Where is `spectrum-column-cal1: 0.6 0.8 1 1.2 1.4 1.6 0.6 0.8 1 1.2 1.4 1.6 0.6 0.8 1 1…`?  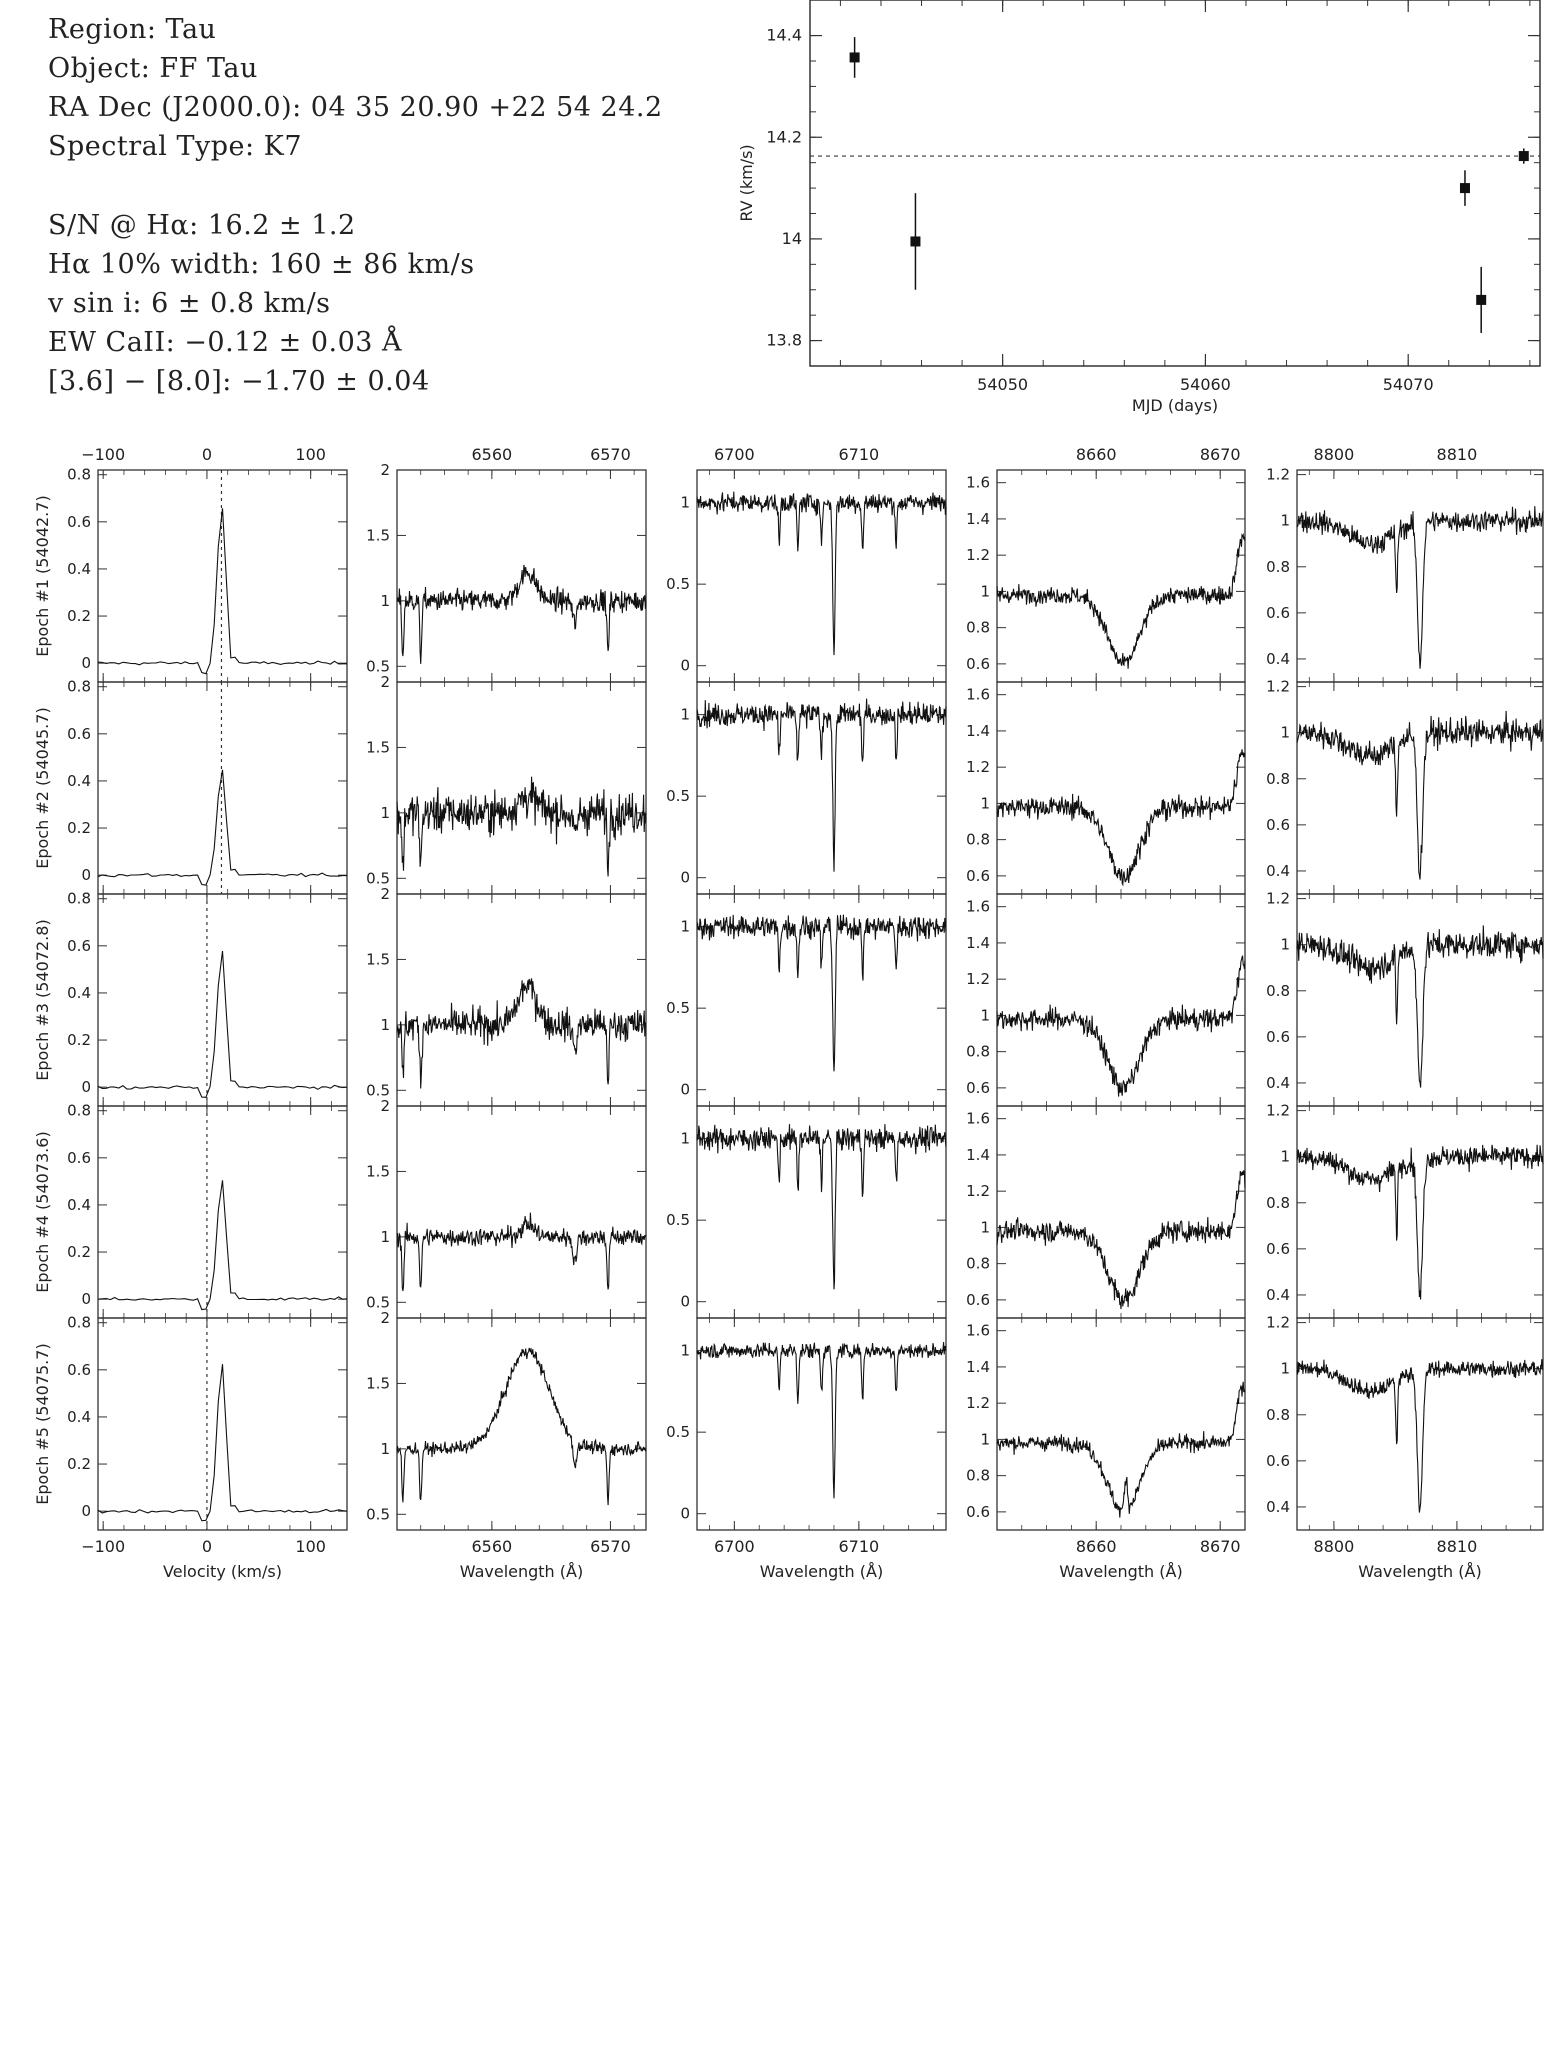 spectrum-column-cal1: 0.6 0.8 1 1.2 1.4 1.6 0.6 0.8 1 1.2 1.4 1.6 0.6 0.8 1 1… is located at coordinates (1106, 1013).